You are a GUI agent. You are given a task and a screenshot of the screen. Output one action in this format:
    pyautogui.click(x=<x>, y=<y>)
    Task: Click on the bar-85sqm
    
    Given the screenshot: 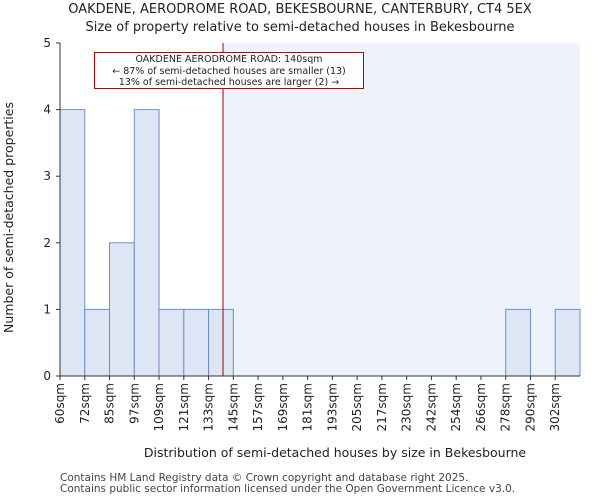 What is the action you would take?
    pyautogui.click(x=122, y=309)
    